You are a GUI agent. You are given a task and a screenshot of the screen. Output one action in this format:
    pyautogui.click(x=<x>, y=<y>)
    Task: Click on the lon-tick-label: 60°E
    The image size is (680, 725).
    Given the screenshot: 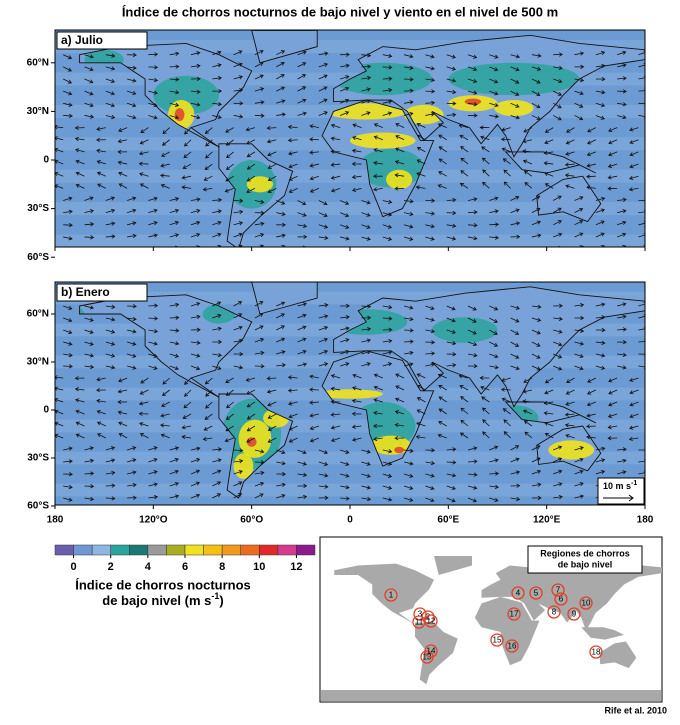 What is the action you would take?
    pyautogui.click(x=448, y=520)
    